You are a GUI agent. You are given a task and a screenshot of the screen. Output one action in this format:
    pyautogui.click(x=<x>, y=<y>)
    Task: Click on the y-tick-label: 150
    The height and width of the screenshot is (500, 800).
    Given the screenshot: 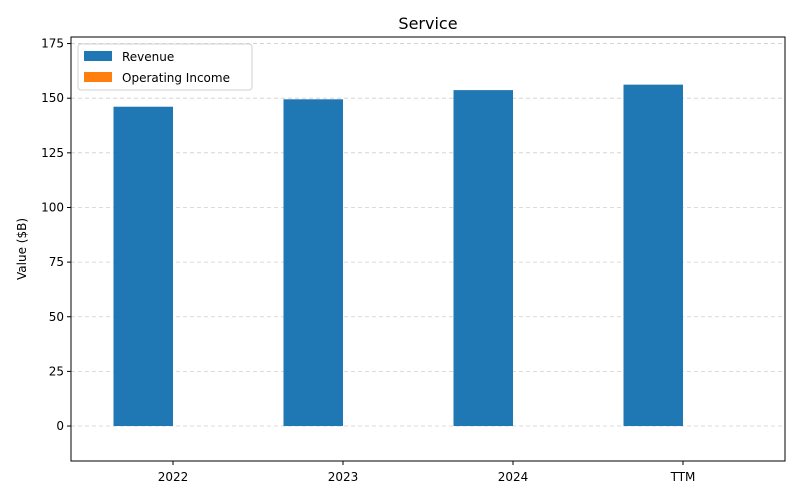 What is the action you would take?
    pyautogui.click(x=52, y=98)
    